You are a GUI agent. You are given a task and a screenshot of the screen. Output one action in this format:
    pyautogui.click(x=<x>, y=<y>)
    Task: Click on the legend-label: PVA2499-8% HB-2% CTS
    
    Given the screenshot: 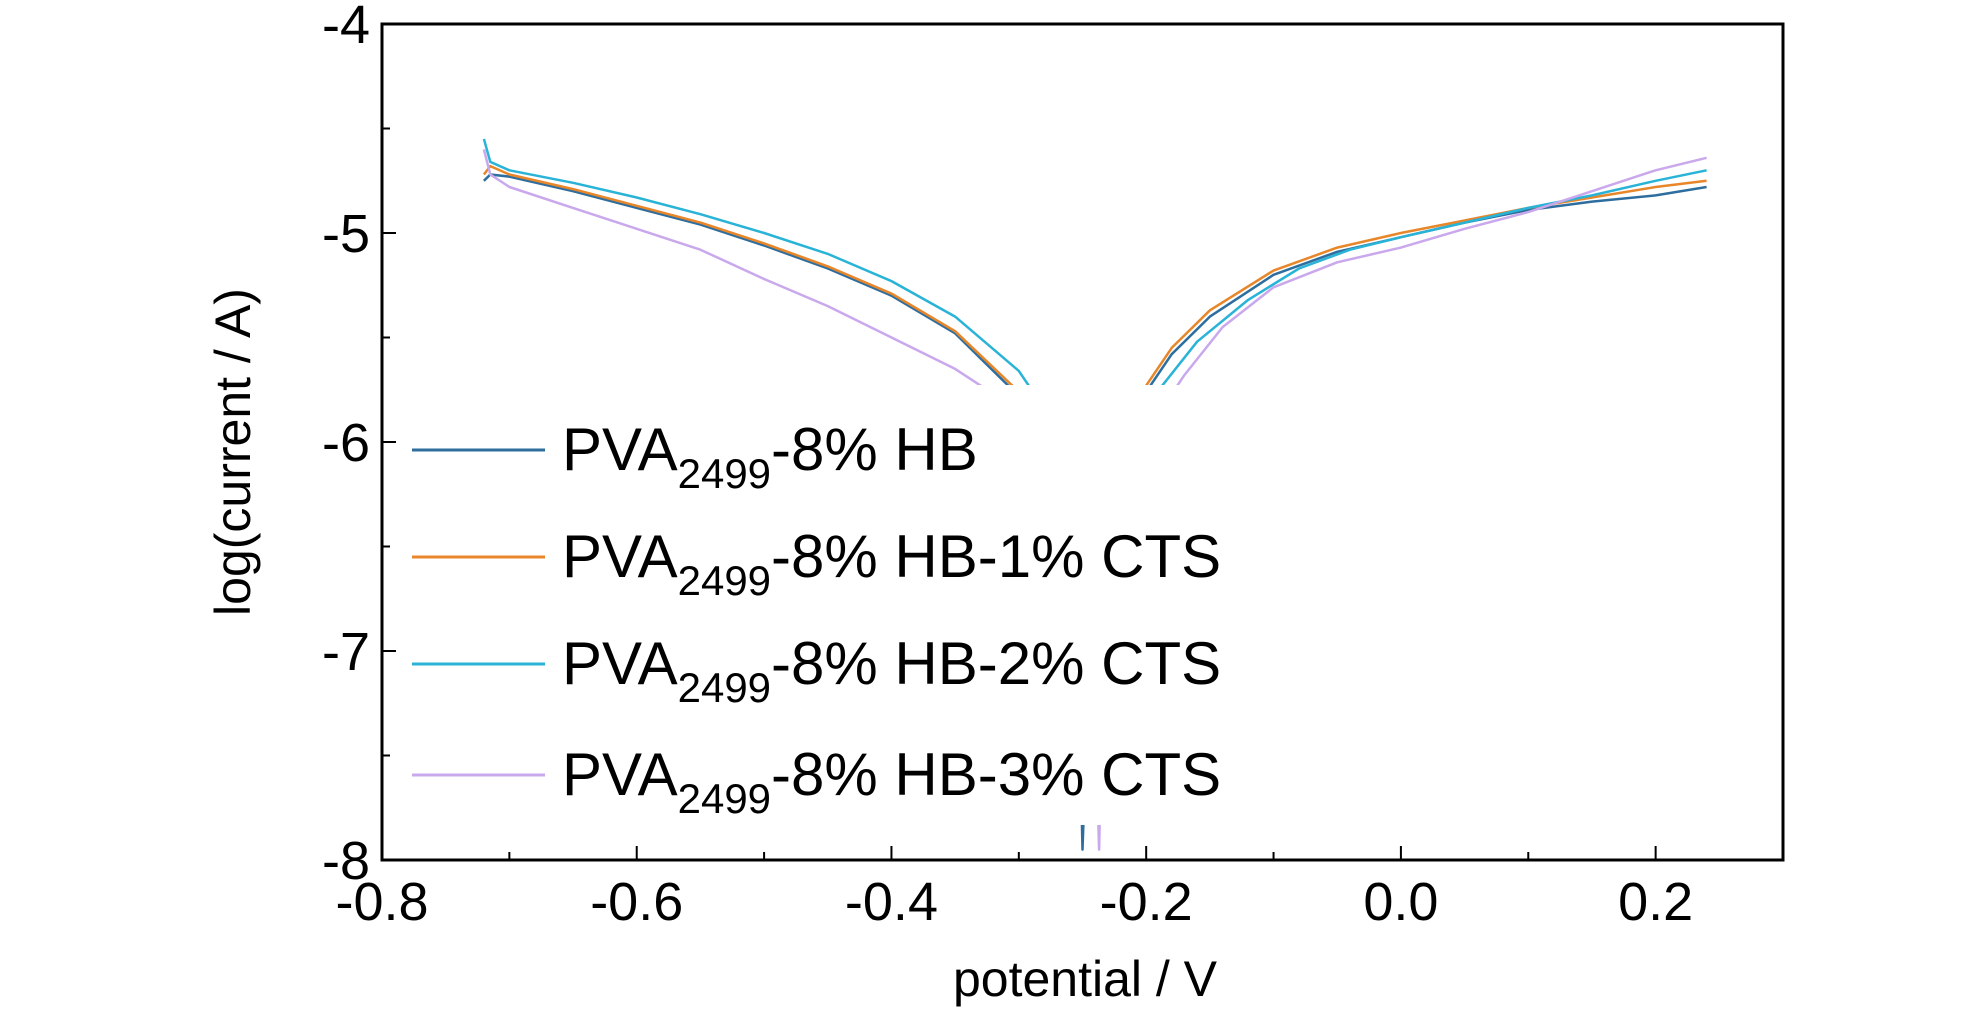 What is the action you would take?
    pyautogui.click(x=891, y=670)
    